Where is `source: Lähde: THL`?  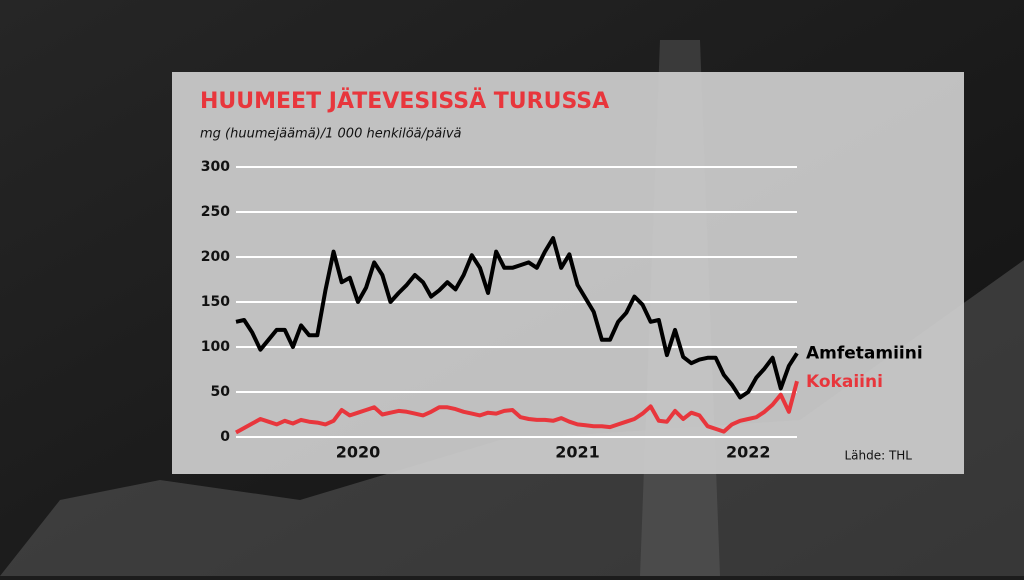
source: Lähde: THL is located at coordinates (878, 456).